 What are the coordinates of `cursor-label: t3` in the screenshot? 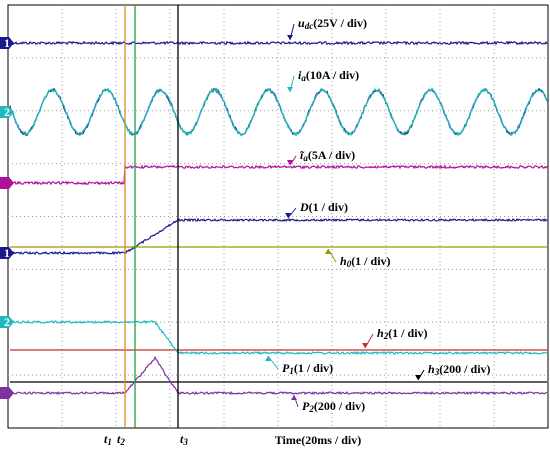 It's located at (184, 439).